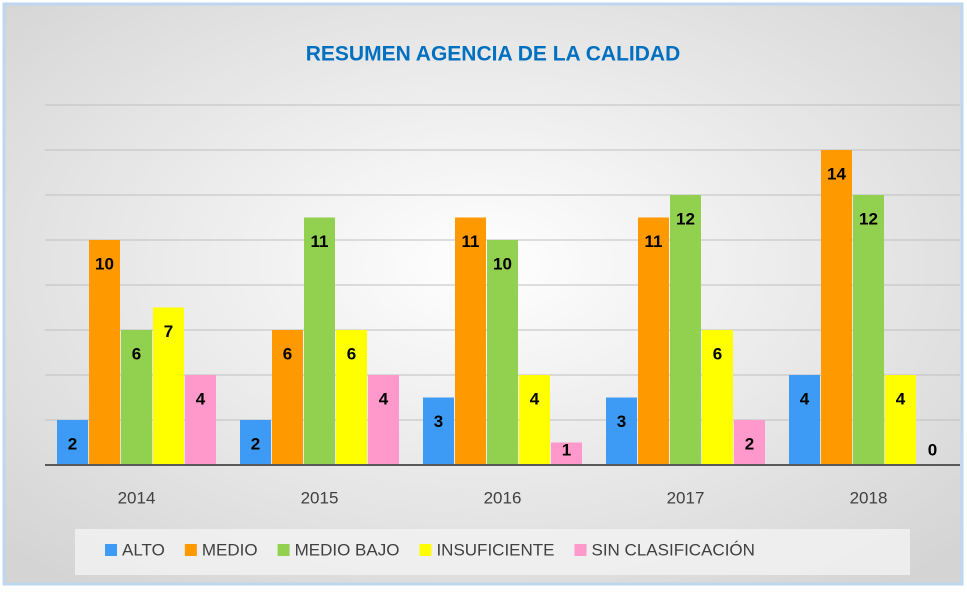 The width and height of the screenshot is (967, 594). I want to click on legend-label: SIN CLASIFICACIÓN, so click(673, 549).